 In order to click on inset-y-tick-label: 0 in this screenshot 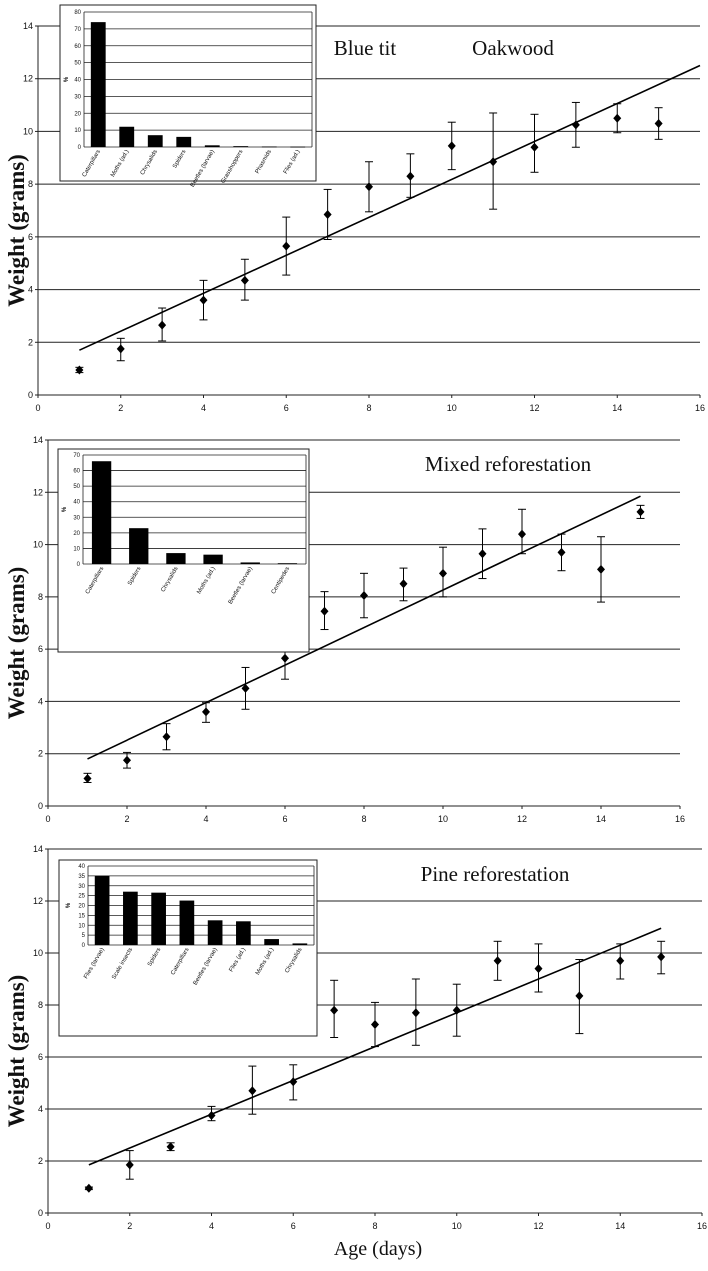, I will do `click(84, 946)`.